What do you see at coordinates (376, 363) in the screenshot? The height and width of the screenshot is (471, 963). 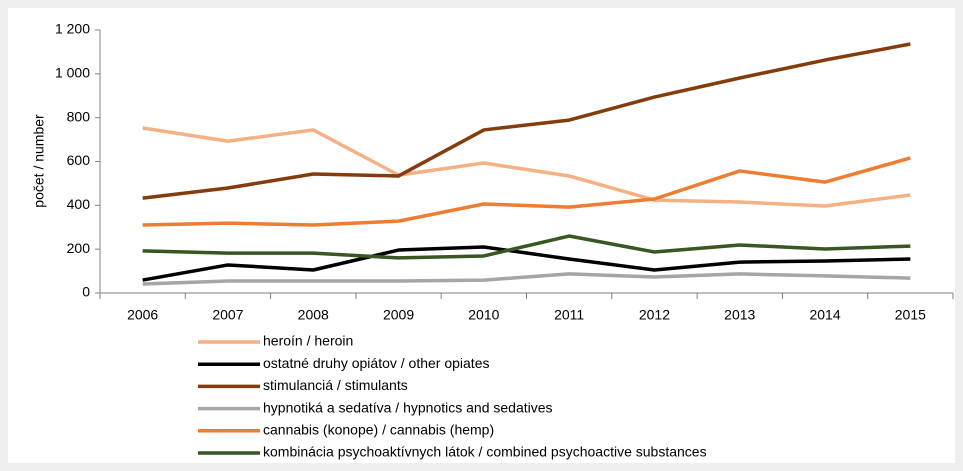 I see `legend-label: ostatné druhy opiátov / other opiates` at bounding box center [376, 363].